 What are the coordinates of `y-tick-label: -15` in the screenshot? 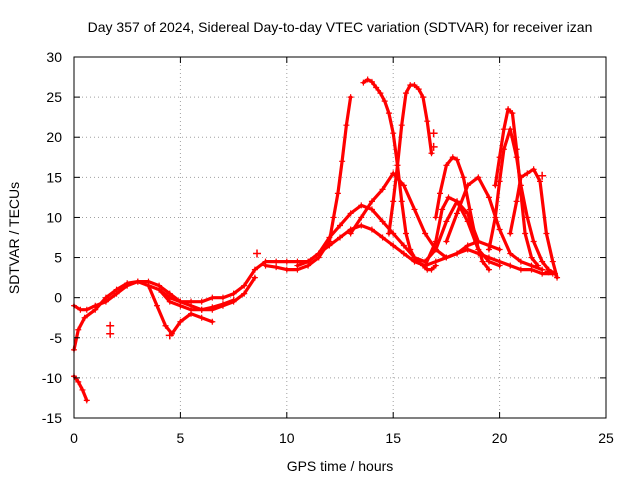 It's located at (52, 418).